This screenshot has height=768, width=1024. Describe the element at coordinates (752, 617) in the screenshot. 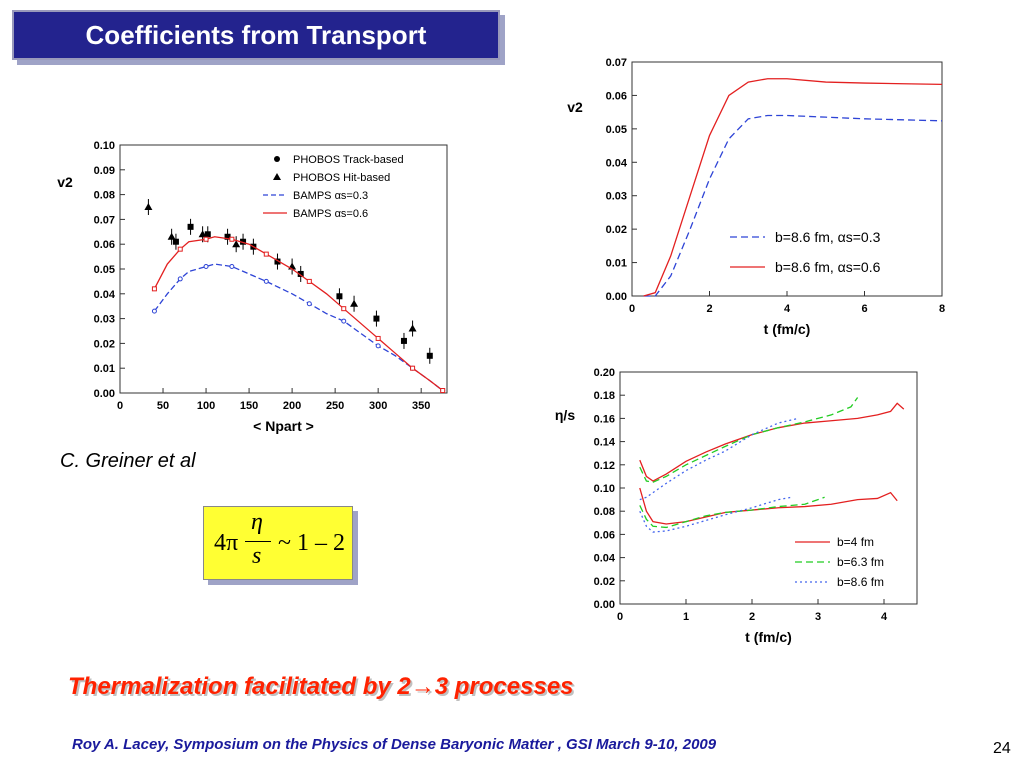

I see `x-tick-label: 2` at that location.